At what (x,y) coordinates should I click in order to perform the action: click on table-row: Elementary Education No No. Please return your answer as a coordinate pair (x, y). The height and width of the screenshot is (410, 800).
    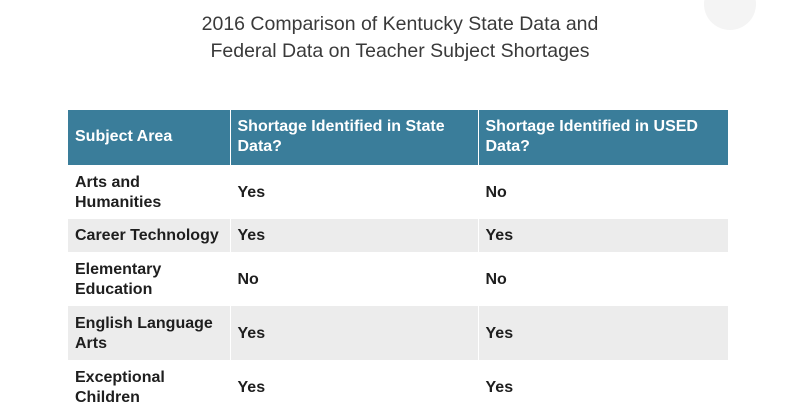
    Looking at the image, I should click on (398, 279).